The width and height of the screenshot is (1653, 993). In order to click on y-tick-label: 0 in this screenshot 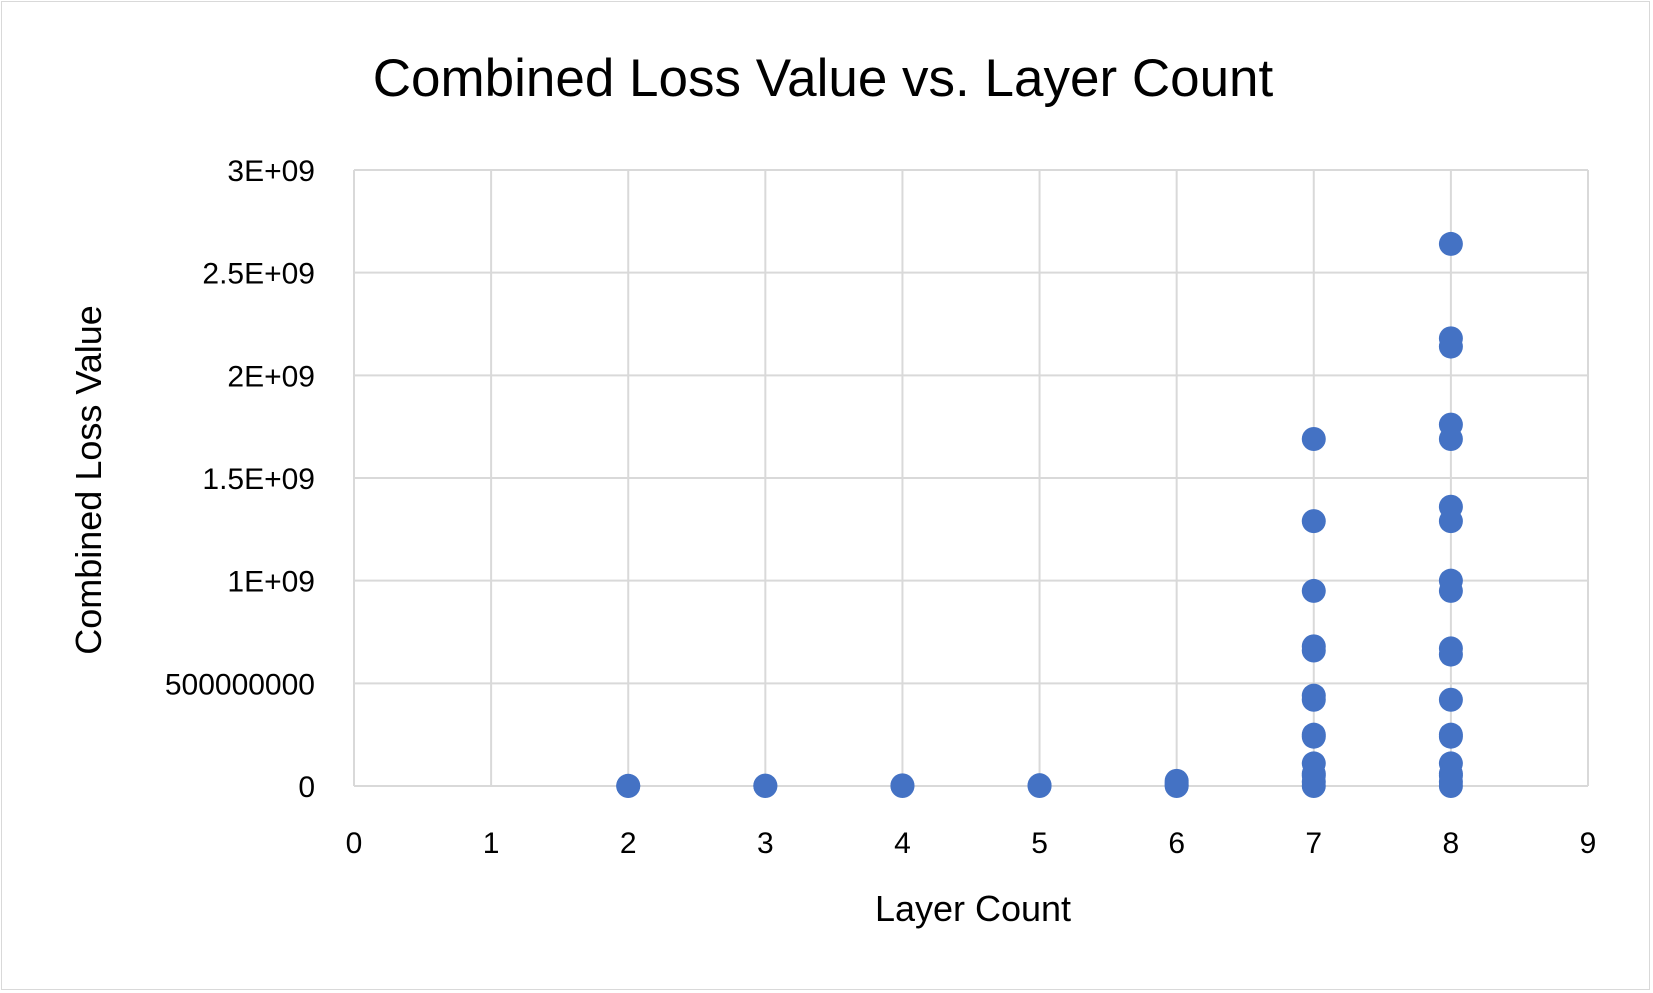, I will do `click(306, 787)`.